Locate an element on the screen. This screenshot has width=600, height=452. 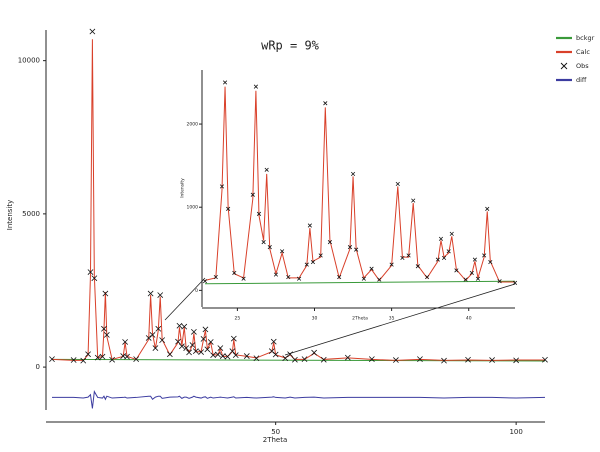
legend-label: Obs is located at coordinates (582, 66).